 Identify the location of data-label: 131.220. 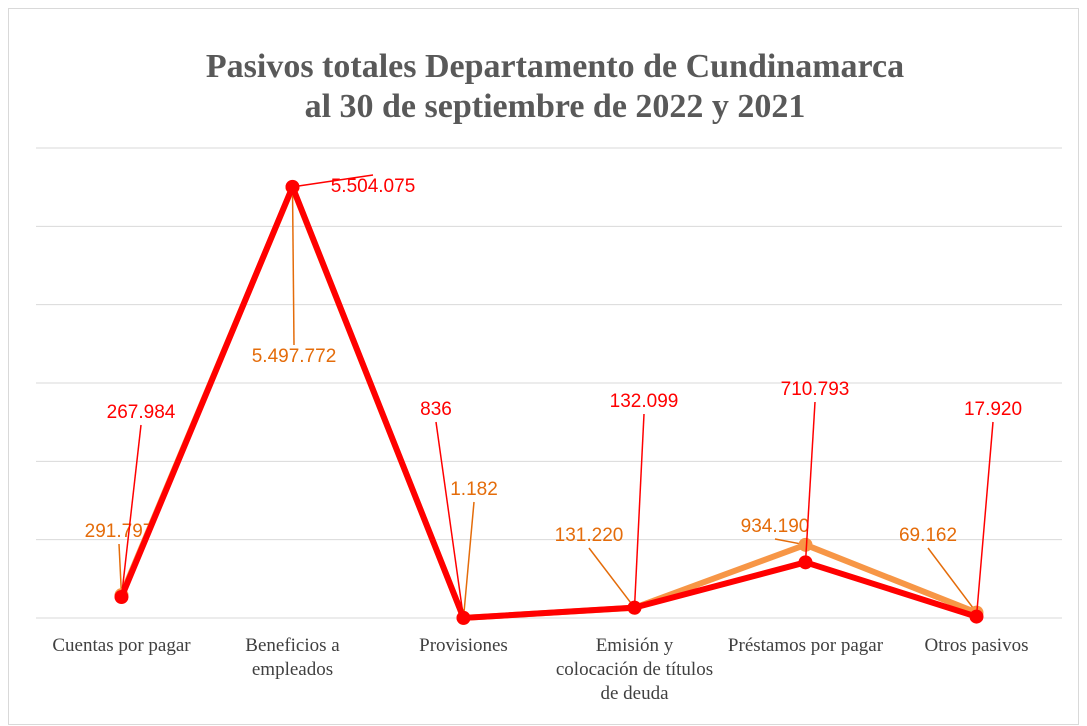
(589, 535).